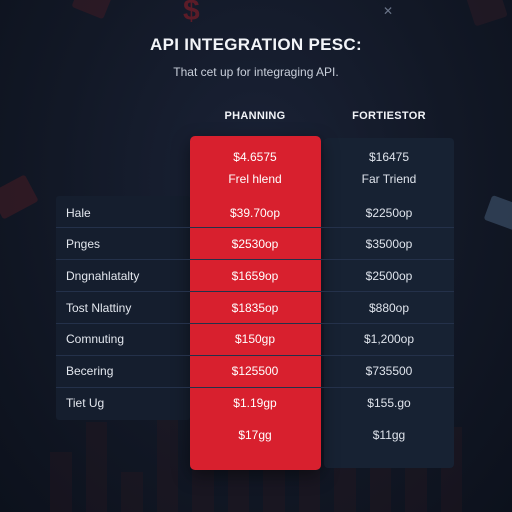  I want to click on featured-footer-price: $17gg, so click(255, 435).